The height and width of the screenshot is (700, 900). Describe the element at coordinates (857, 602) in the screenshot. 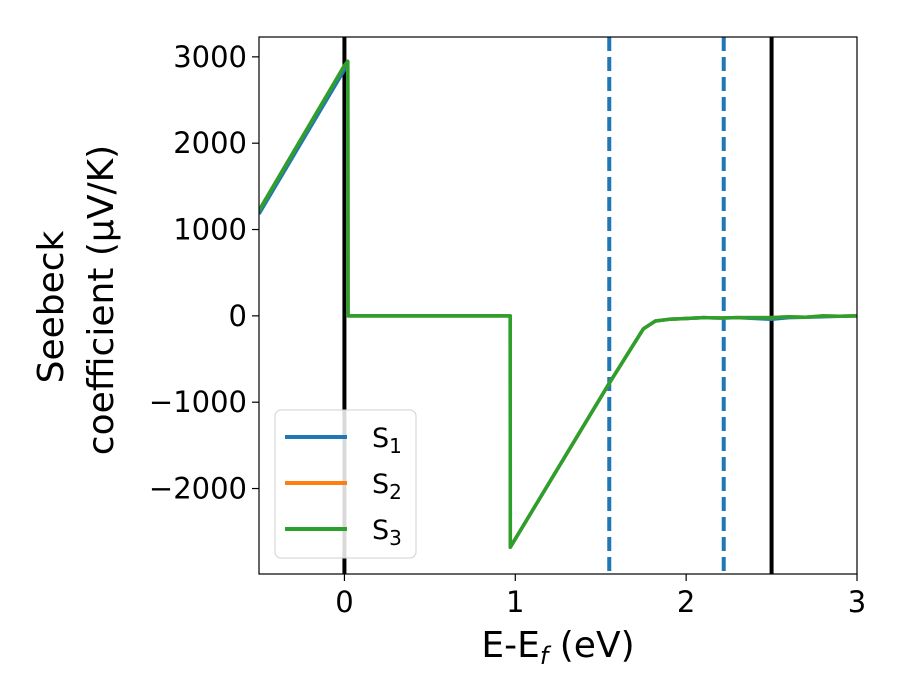

I see `x-tick-label: 3` at that location.